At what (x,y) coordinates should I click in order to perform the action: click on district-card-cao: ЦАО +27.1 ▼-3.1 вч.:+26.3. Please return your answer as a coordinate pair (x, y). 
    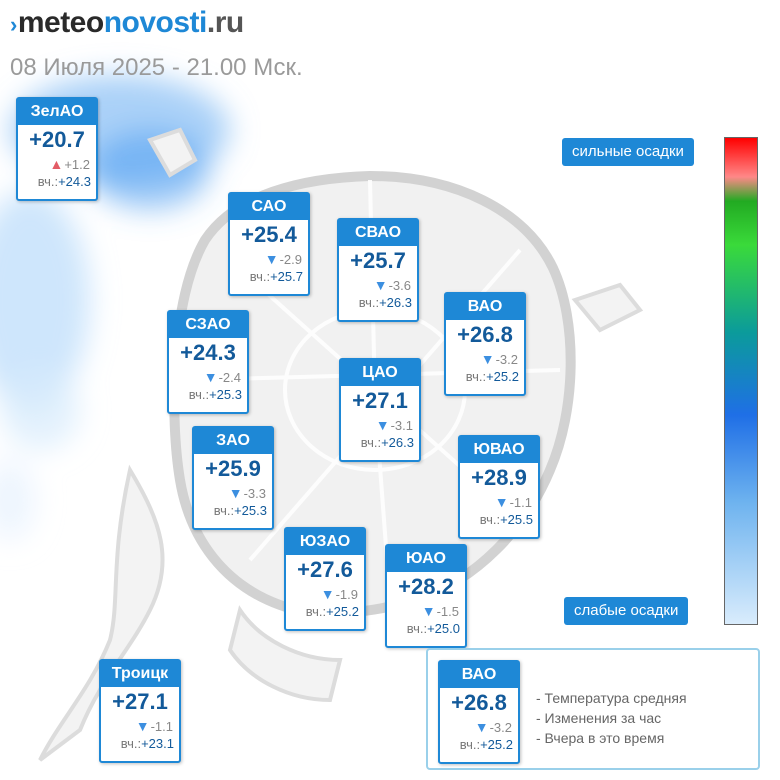
    Looking at the image, I should click on (380, 410).